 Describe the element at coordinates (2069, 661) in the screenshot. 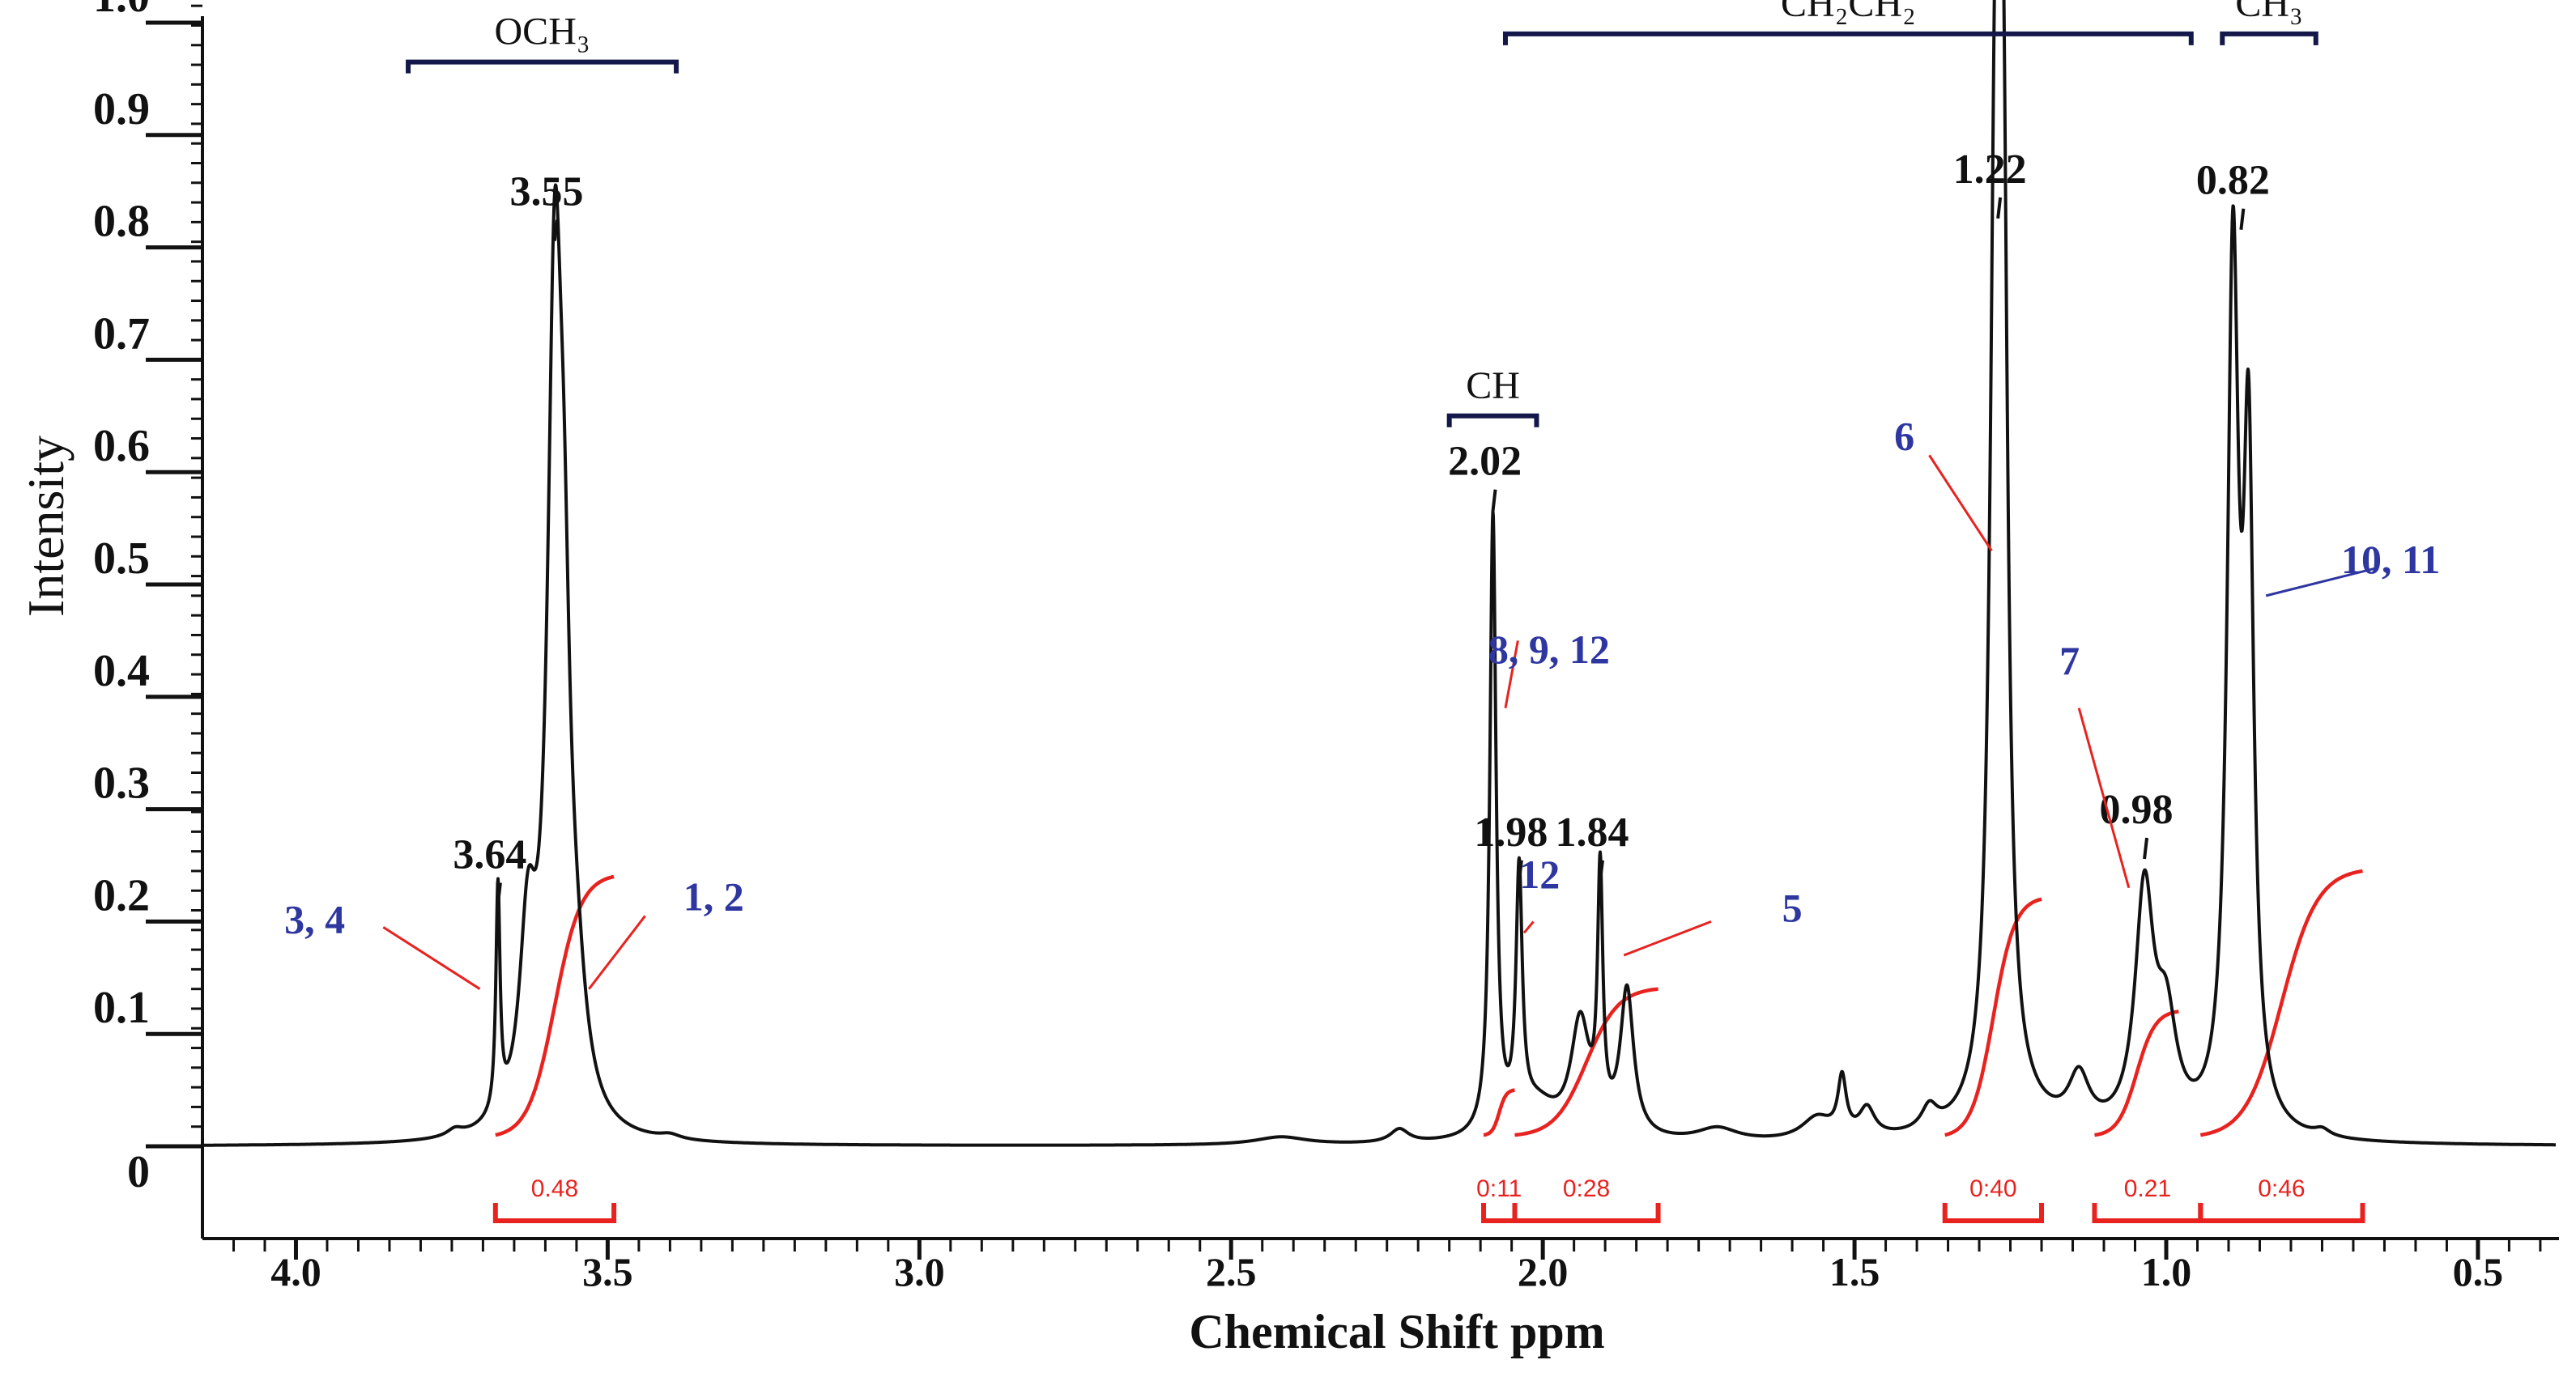

I see `assignment-label: 7` at that location.